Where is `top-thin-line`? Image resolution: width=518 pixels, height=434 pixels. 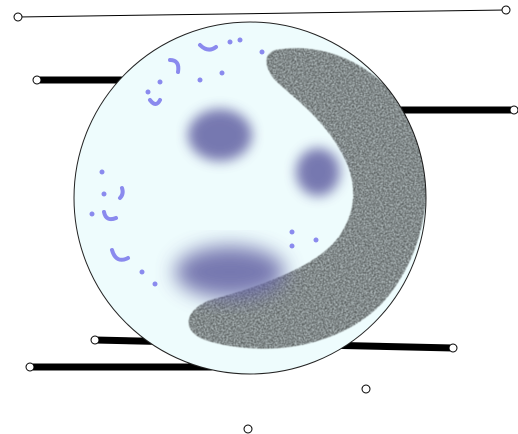
top-thin-line is located at coordinates (262, 13).